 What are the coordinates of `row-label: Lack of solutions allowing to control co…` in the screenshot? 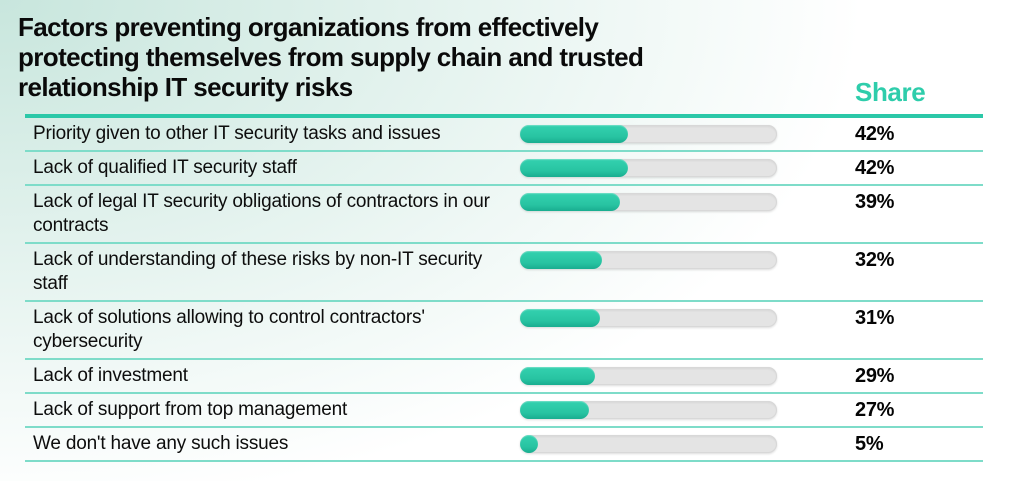 It's located at (229, 329).